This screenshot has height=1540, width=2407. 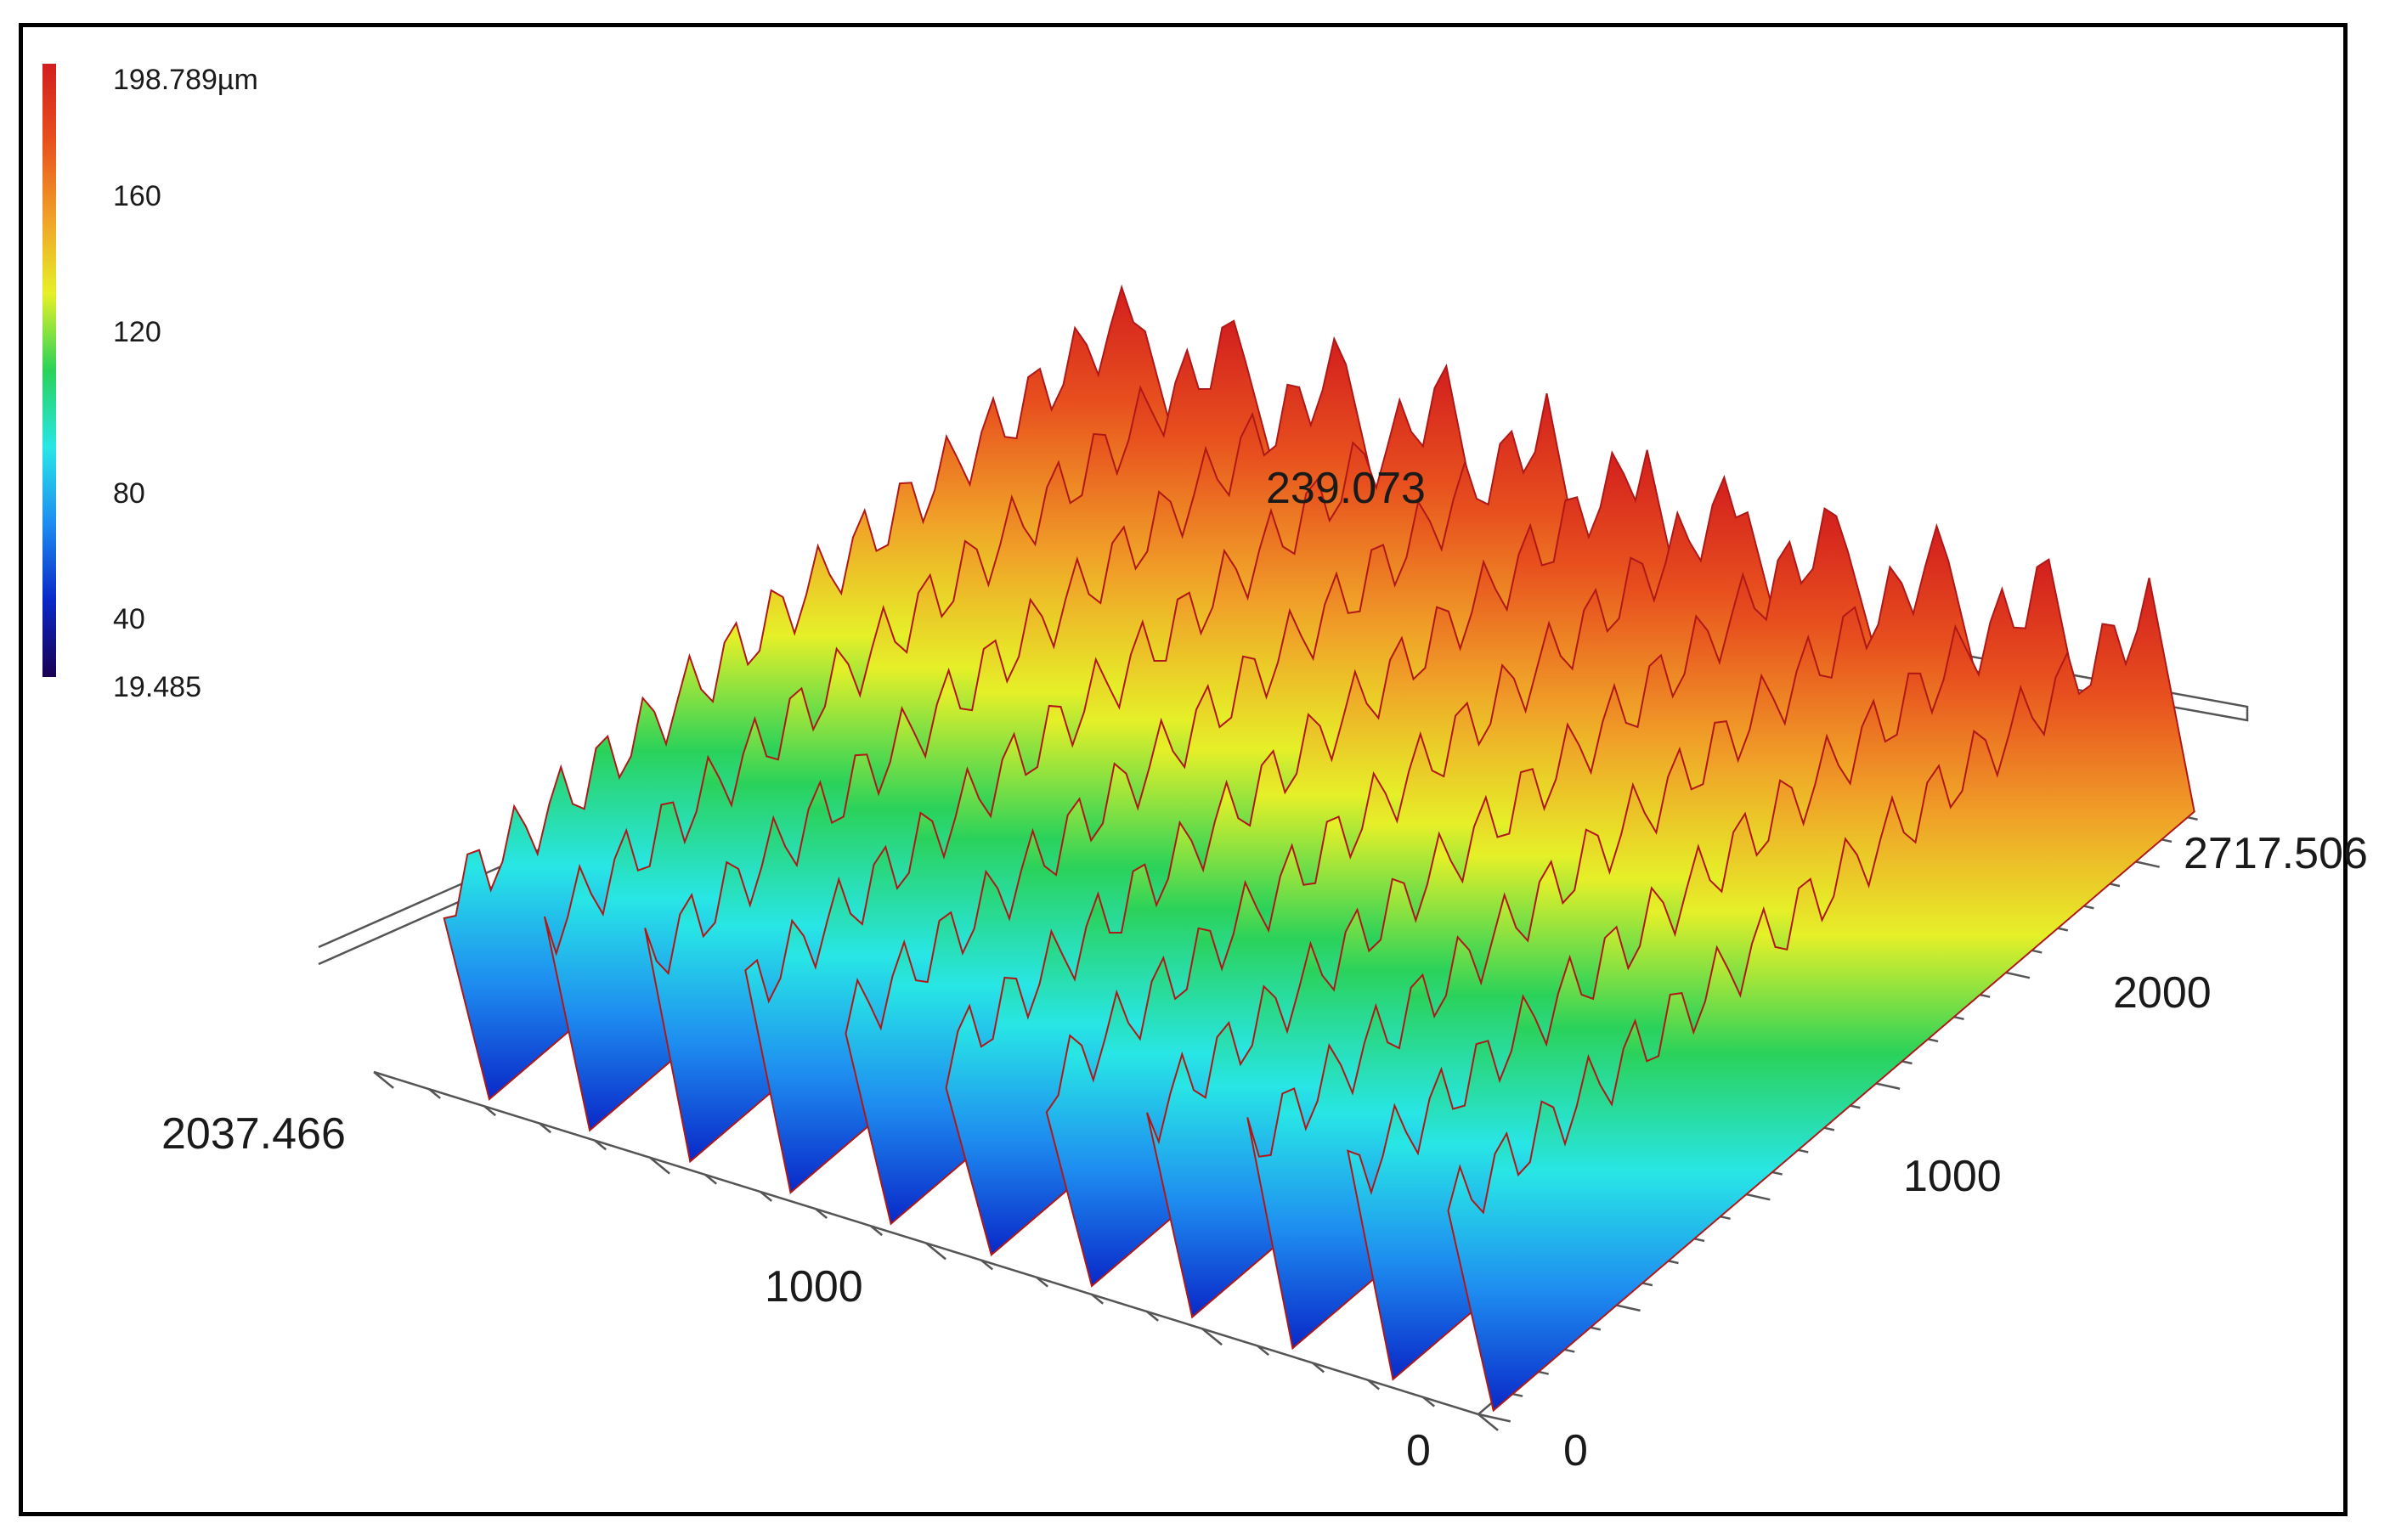 What do you see at coordinates (1418, 1450) in the screenshot?
I see `x-axis-zero-label: 0` at bounding box center [1418, 1450].